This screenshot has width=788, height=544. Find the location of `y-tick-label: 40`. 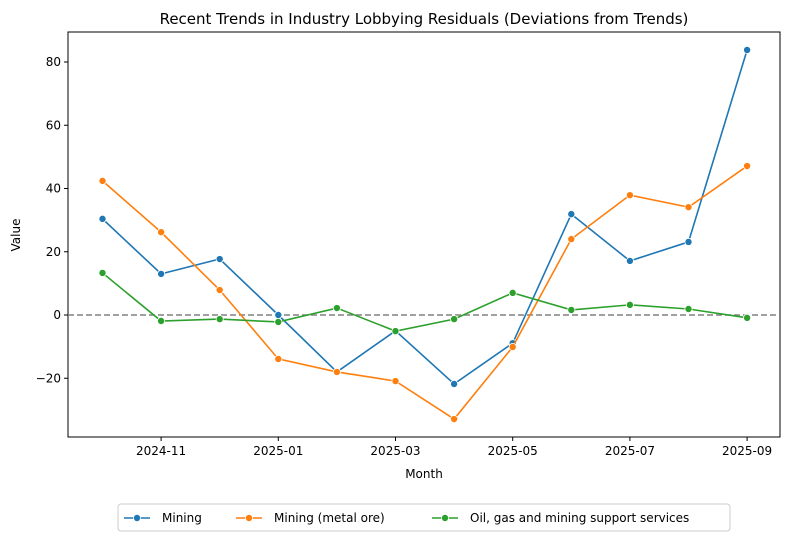

y-tick-label: 40 is located at coordinates (53, 189).